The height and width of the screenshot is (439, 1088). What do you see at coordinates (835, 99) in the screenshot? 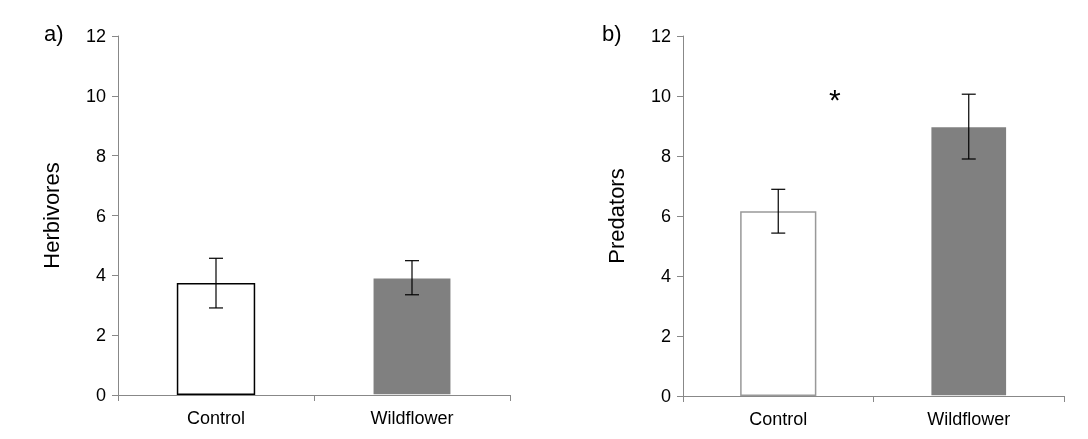
I see `annotation: *` at bounding box center [835, 99].